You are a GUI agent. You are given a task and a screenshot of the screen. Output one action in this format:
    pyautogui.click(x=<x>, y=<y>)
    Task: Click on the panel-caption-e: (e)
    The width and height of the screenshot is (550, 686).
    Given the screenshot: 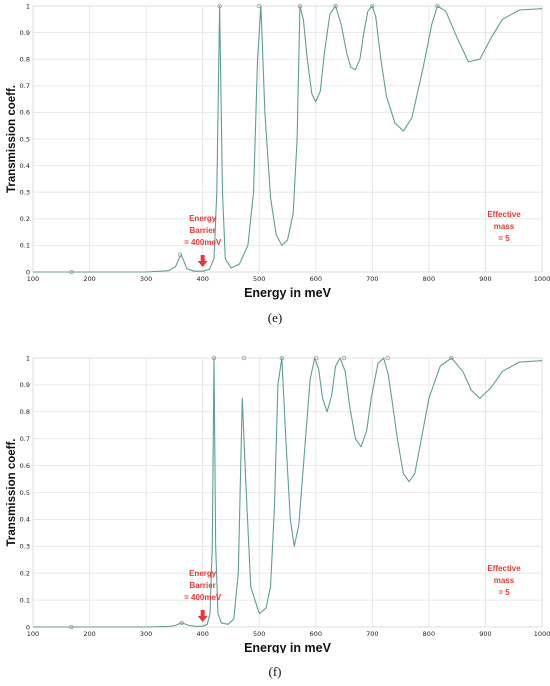 What is the action you would take?
    pyautogui.click(x=275, y=317)
    